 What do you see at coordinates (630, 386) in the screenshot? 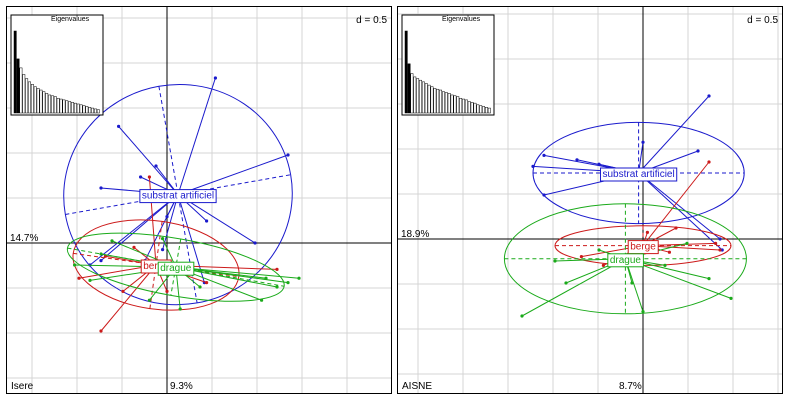
I see `aisne-axis1-percent: 8.7%` at bounding box center [630, 386].